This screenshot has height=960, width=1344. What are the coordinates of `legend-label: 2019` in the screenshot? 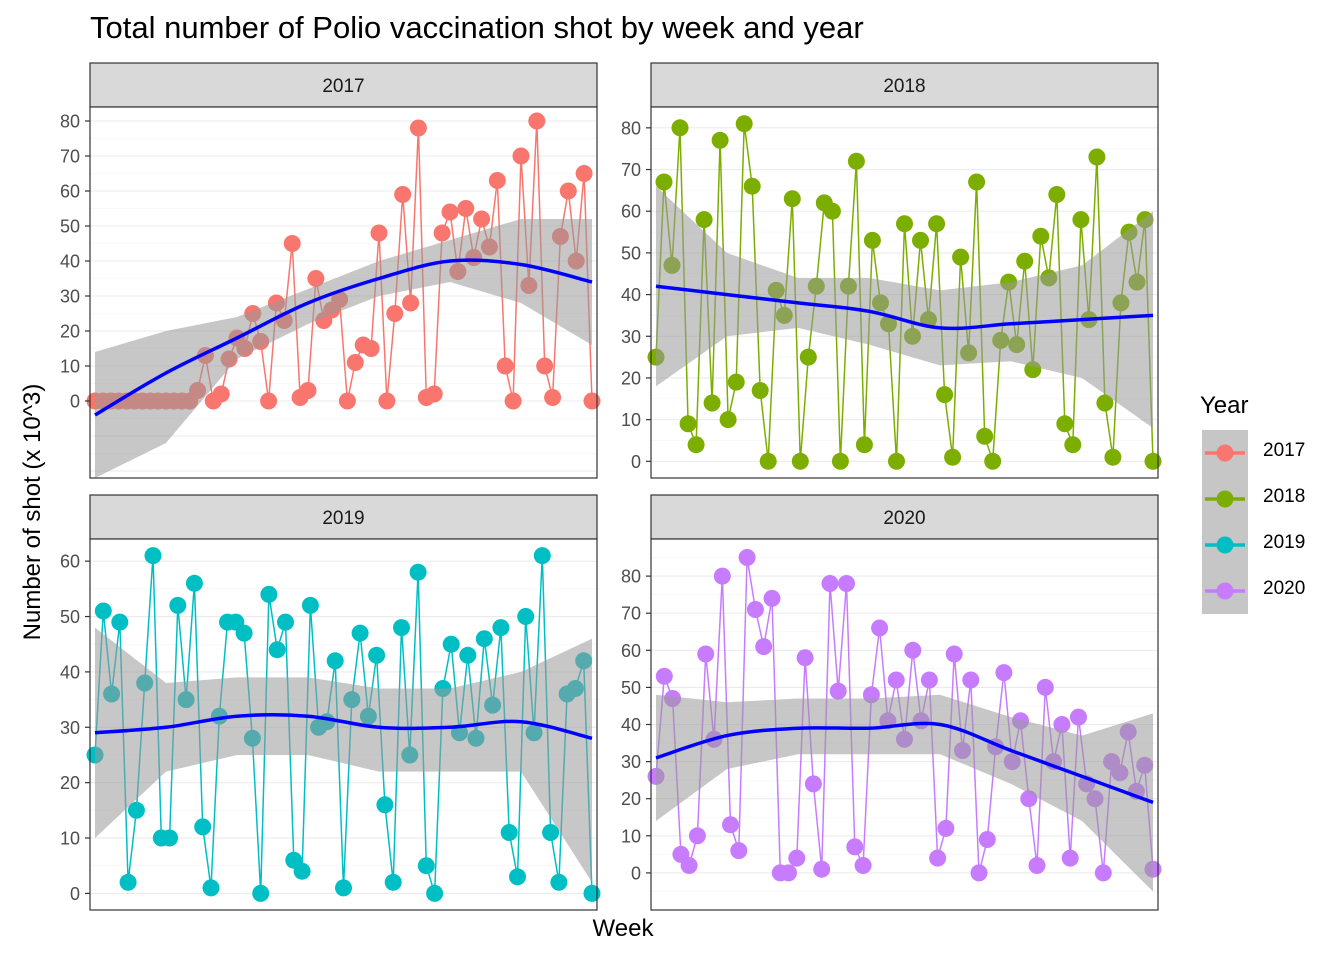 It's located at (1284, 542).